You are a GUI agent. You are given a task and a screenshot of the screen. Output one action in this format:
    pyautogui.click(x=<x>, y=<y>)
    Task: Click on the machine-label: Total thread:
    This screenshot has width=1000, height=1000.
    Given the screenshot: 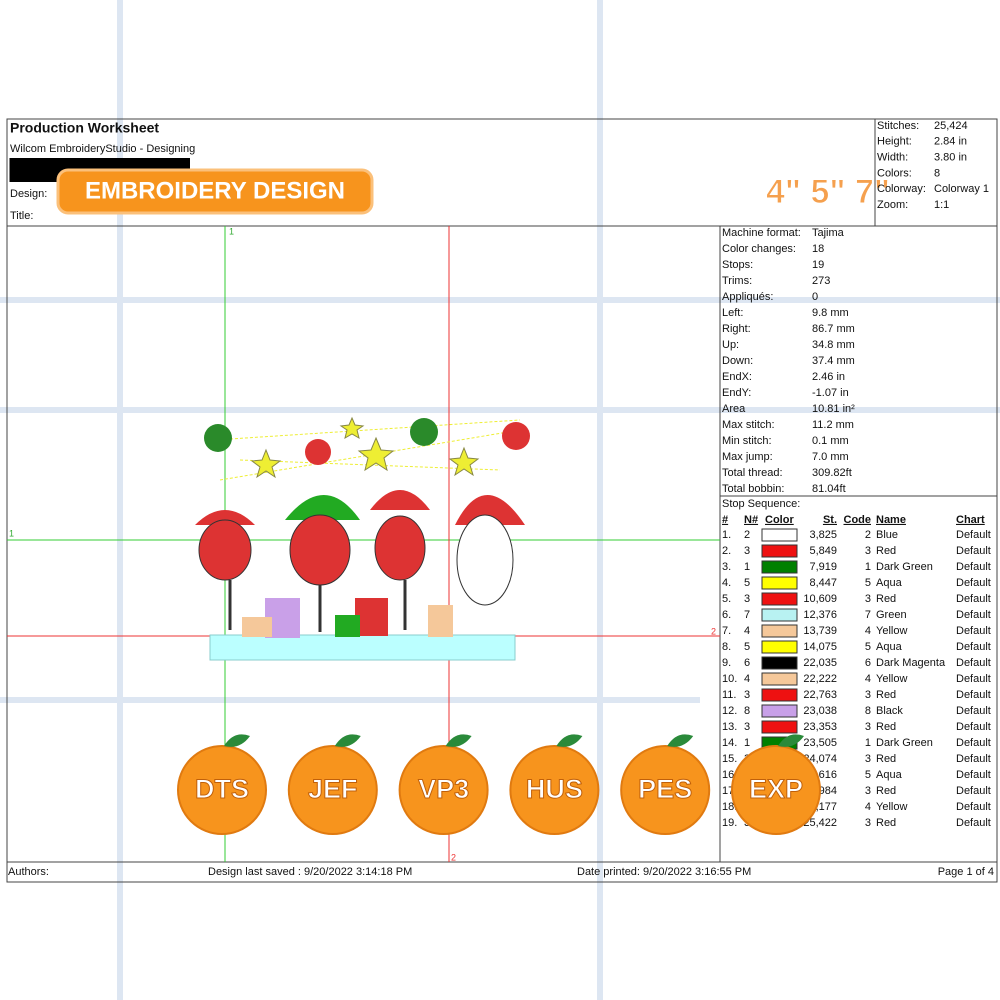 What is the action you would take?
    pyautogui.click(x=752, y=473)
    